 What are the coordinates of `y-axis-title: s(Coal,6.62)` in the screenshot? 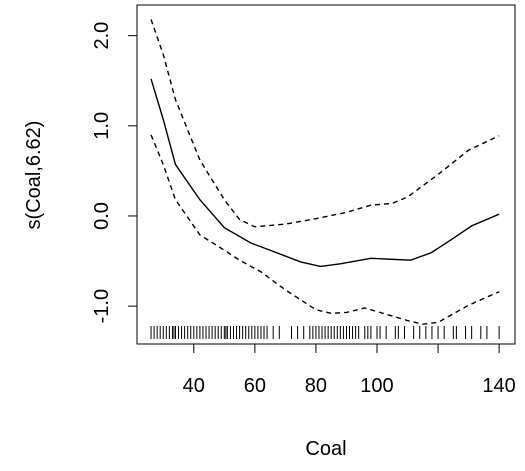 It's located at (34, 175).